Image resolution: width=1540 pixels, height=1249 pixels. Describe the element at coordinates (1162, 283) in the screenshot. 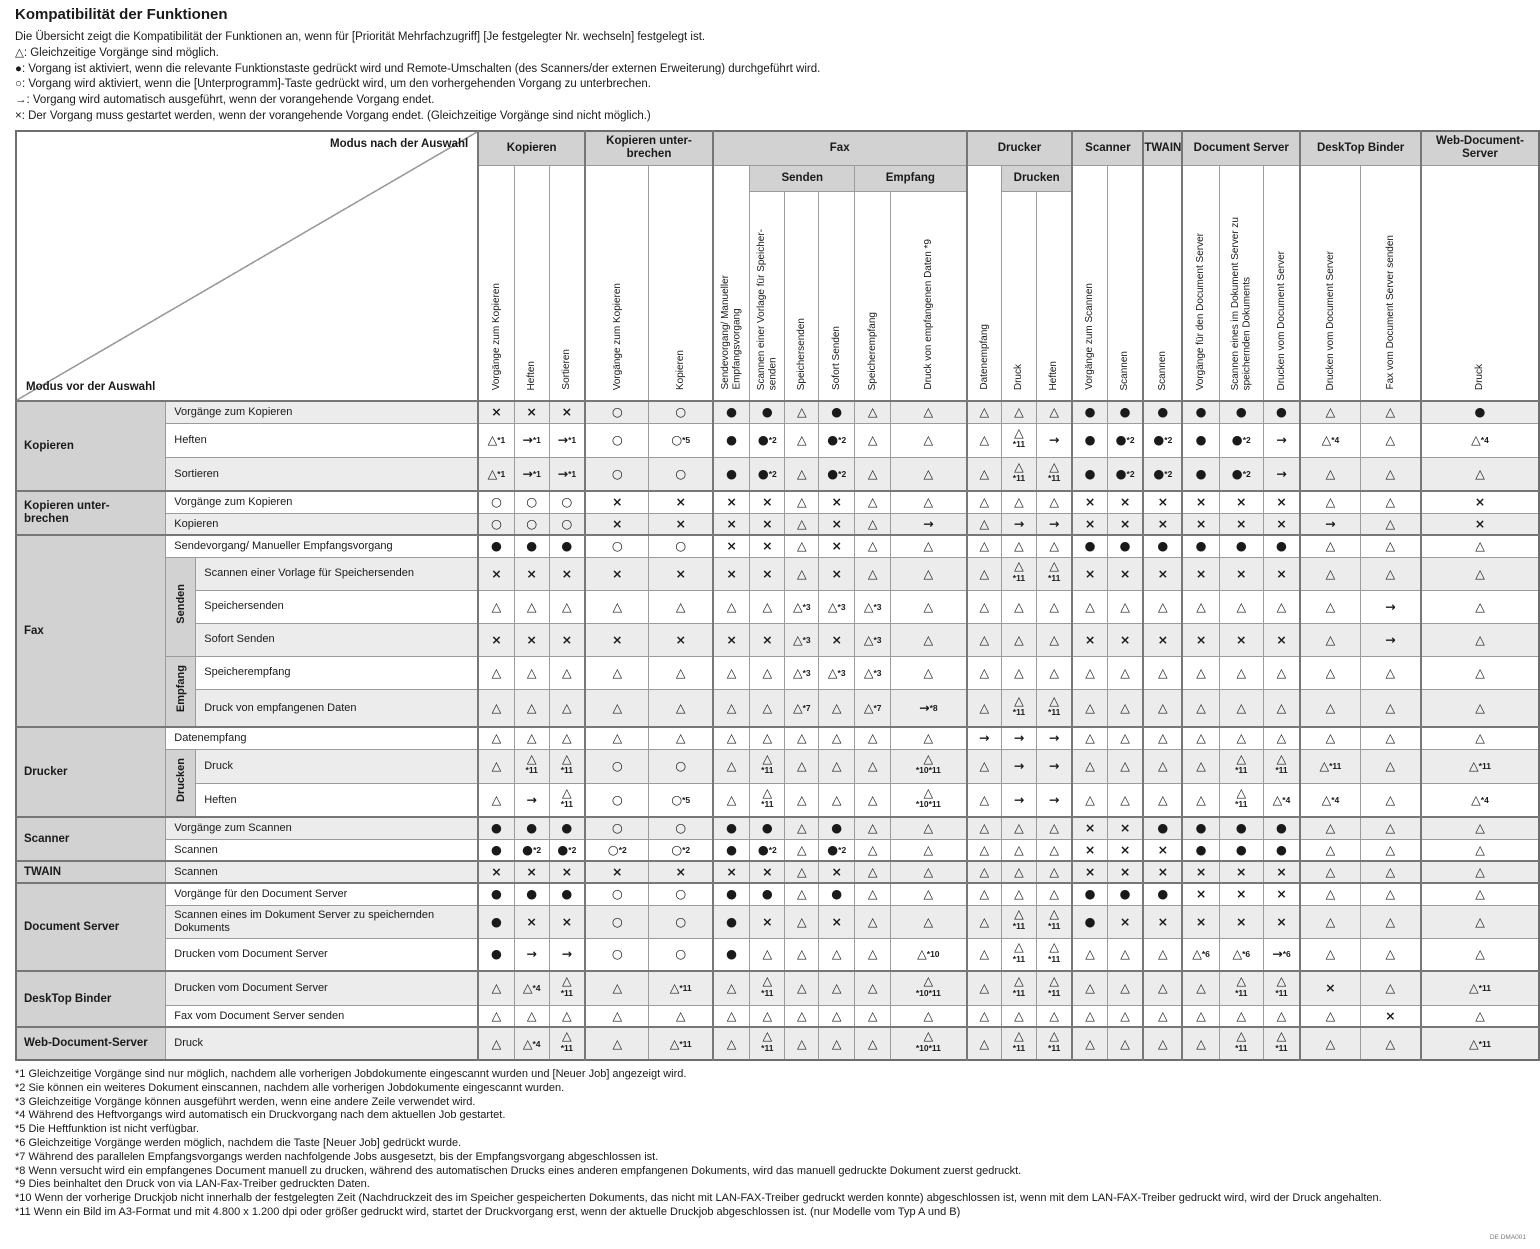

I see `column-header: Scannen` at that location.